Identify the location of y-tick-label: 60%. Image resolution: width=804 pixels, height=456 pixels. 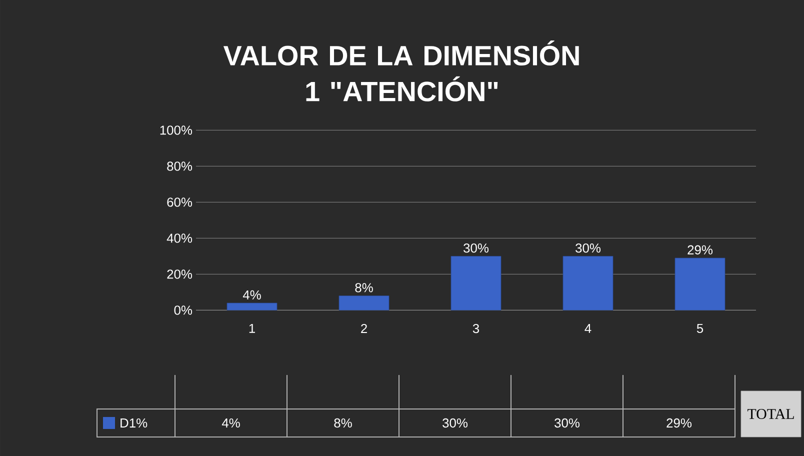
(179, 202).